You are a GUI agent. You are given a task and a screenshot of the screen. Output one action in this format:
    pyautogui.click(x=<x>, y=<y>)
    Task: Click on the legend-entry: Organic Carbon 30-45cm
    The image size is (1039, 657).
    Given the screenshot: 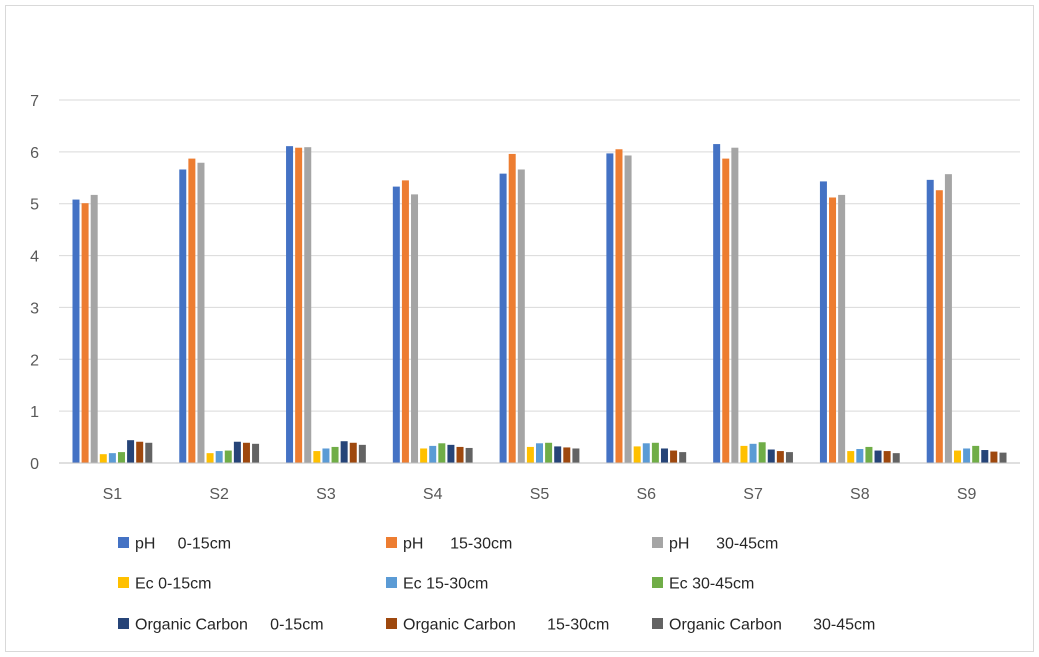 What is the action you would take?
    pyautogui.click(x=763, y=625)
    